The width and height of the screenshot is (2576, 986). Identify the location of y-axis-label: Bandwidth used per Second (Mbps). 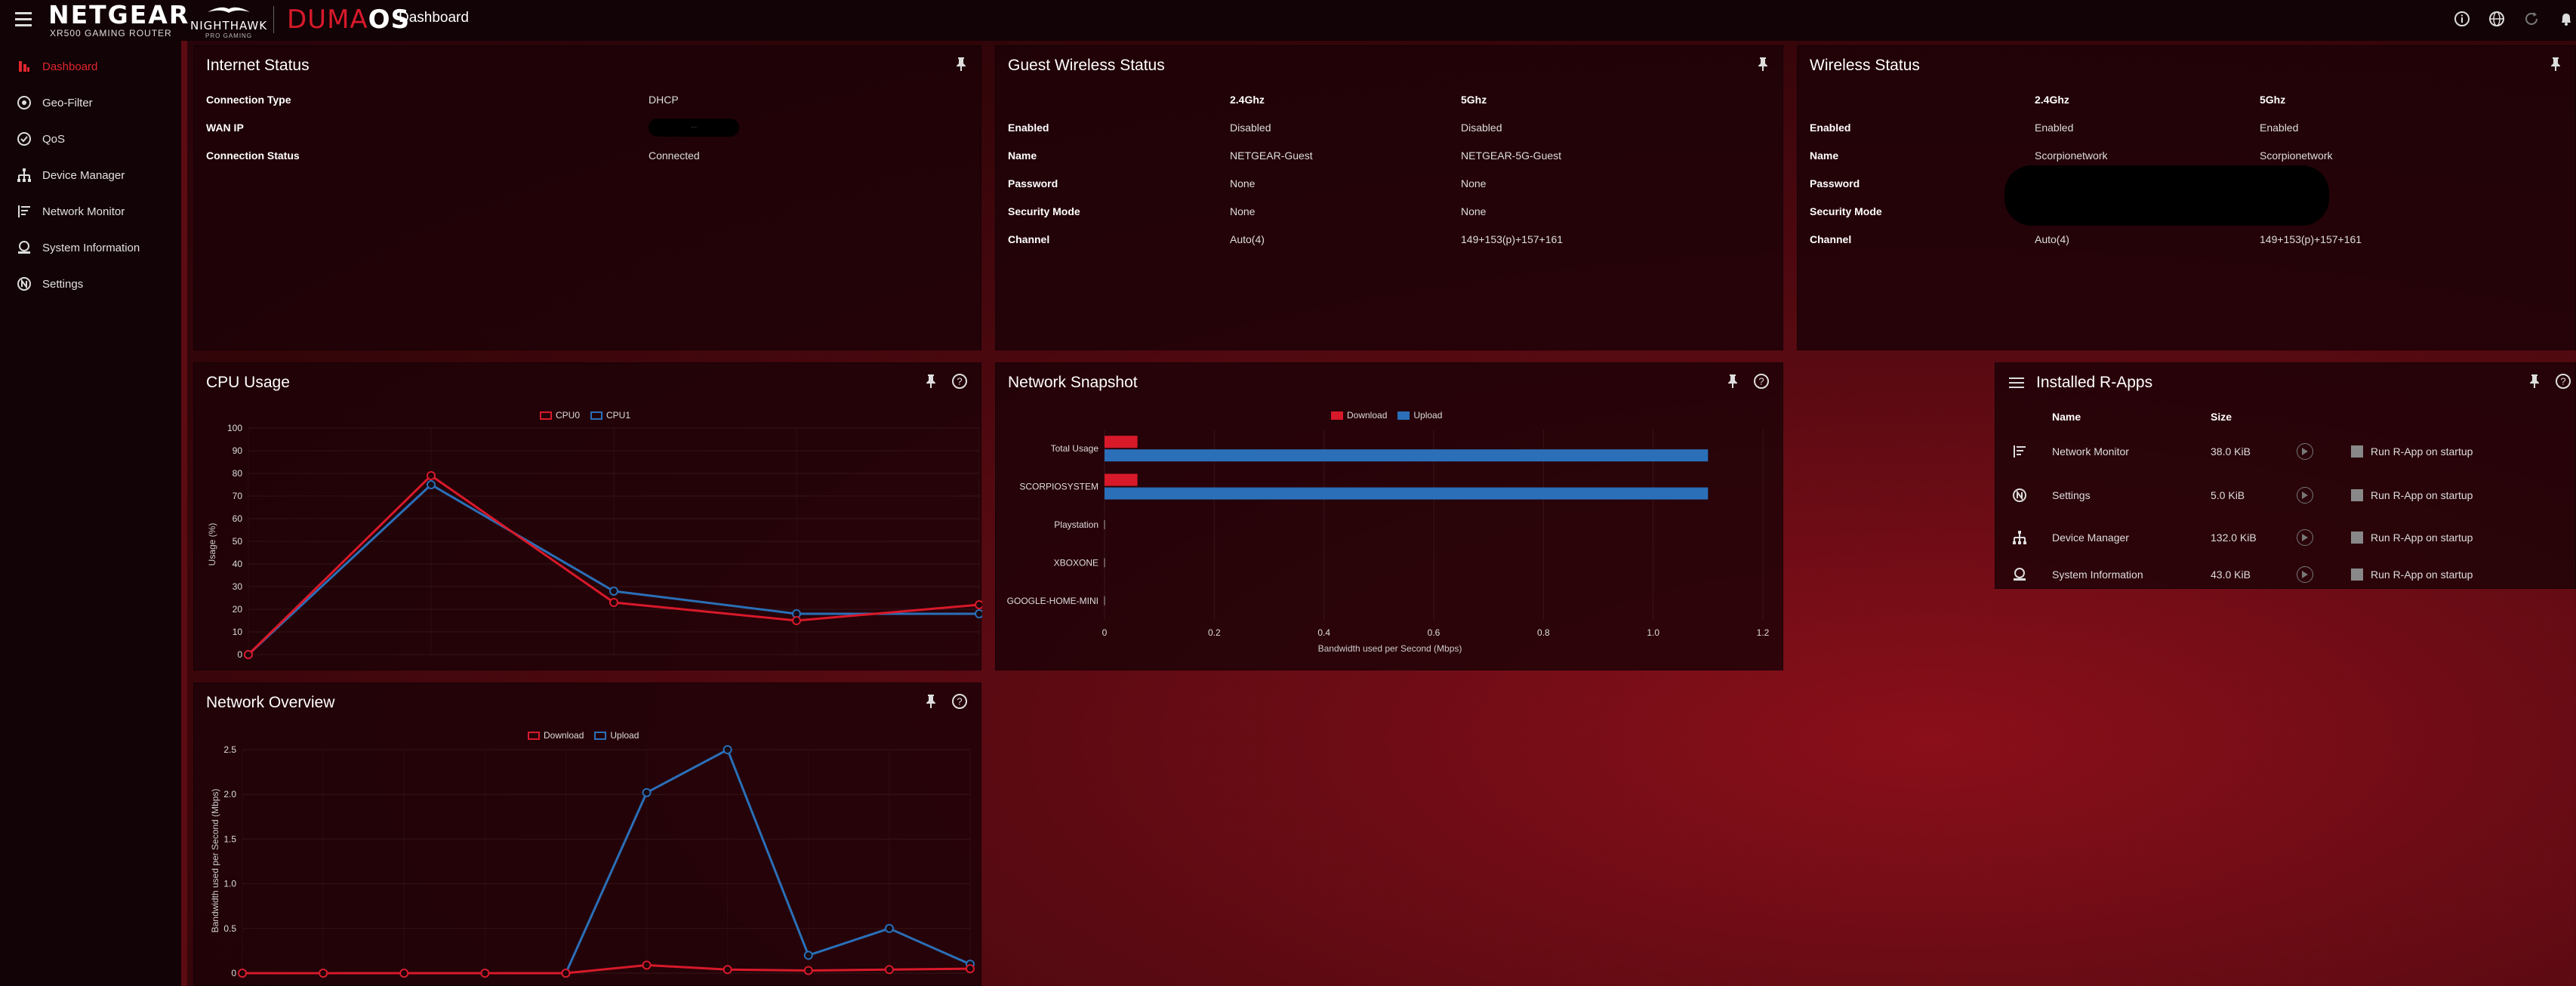
(215, 861).